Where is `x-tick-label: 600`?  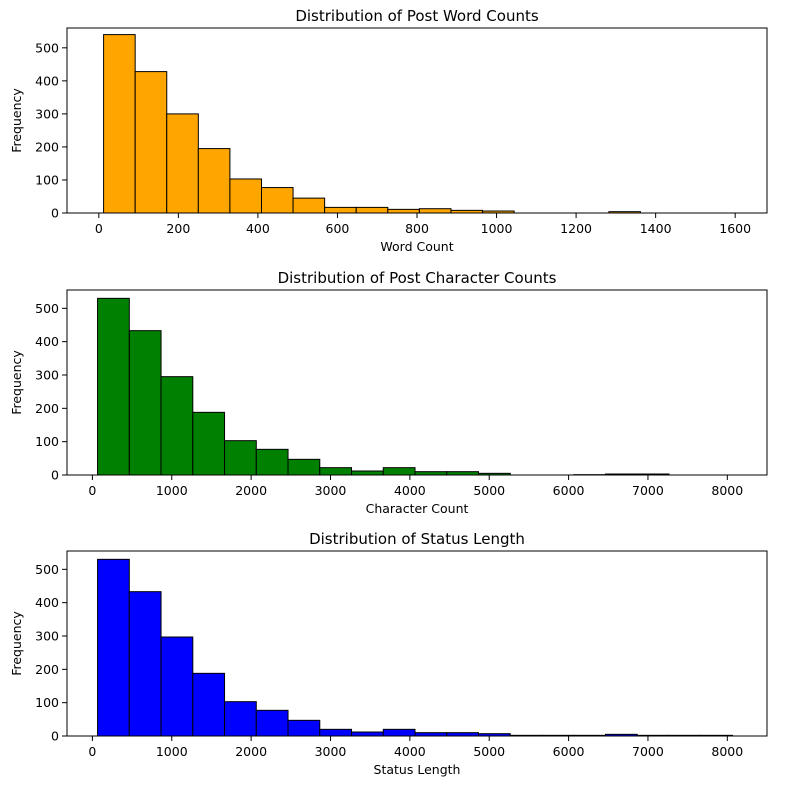 x-tick-label: 600 is located at coordinates (338, 228).